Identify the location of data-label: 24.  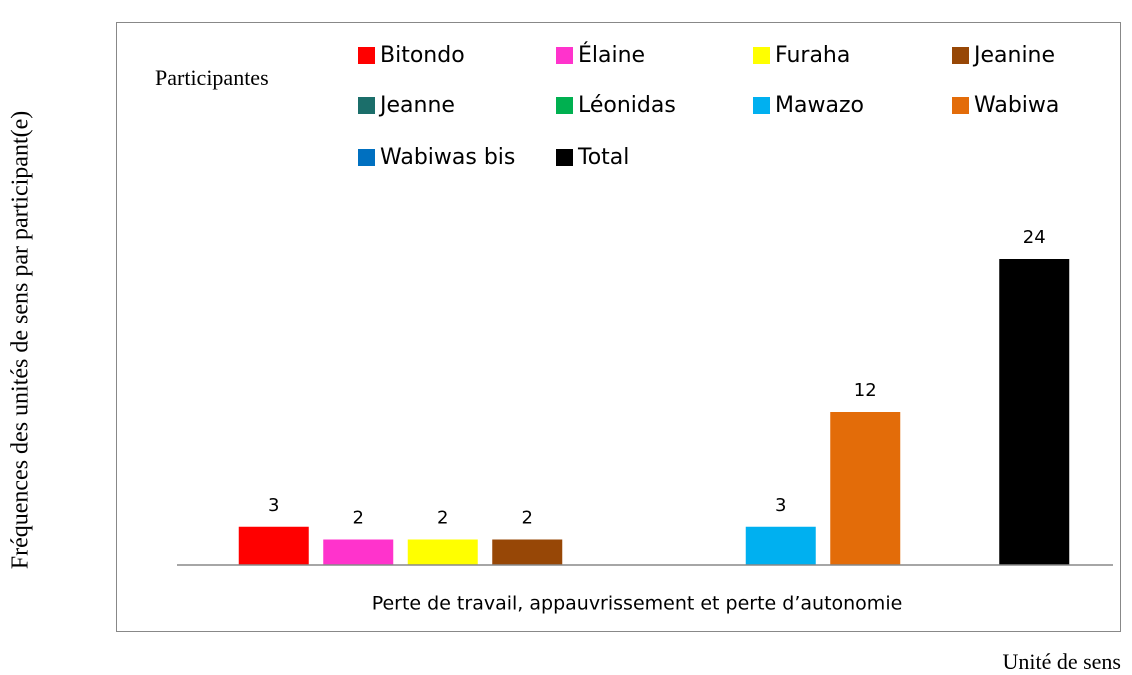
(1034, 237).